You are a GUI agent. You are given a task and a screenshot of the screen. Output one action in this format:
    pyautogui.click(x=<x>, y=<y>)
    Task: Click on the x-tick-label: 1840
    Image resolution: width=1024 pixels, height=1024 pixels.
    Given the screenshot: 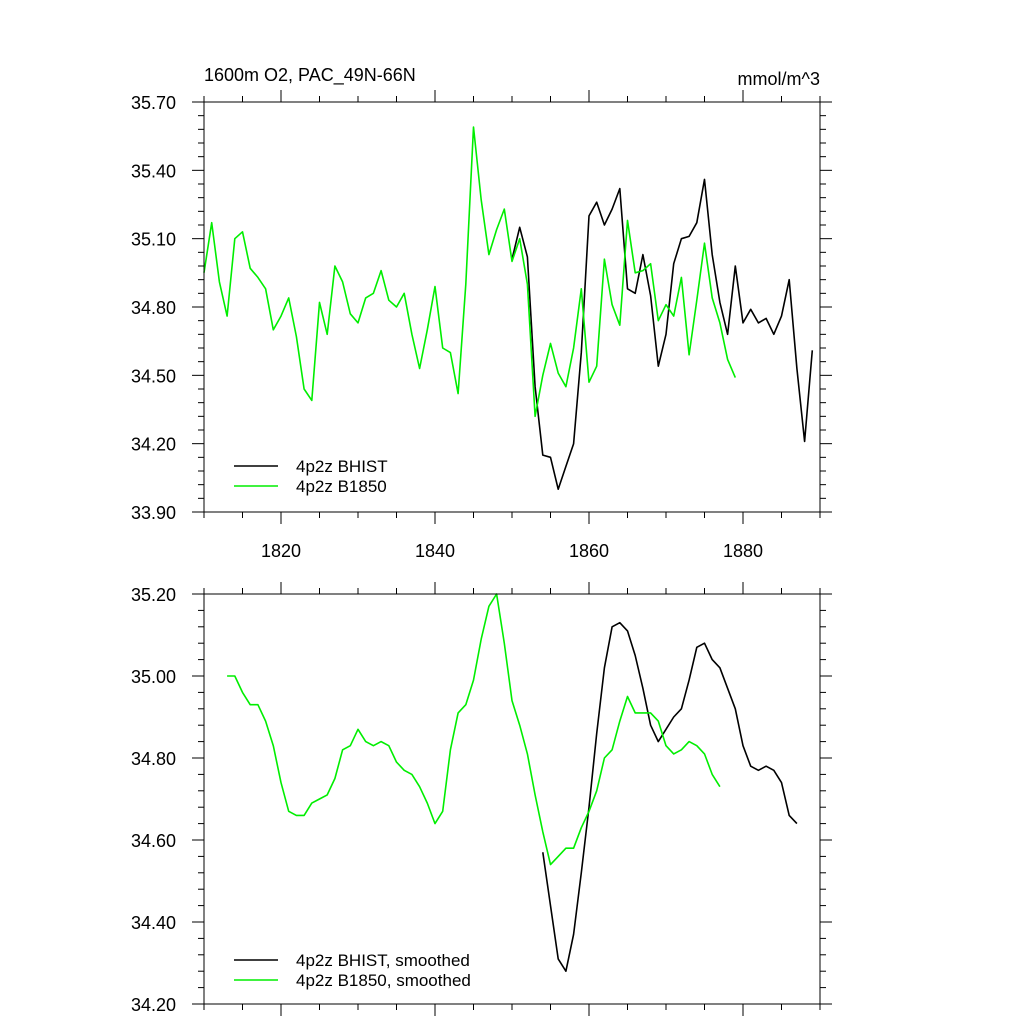 What is the action you would take?
    pyautogui.click(x=435, y=551)
    